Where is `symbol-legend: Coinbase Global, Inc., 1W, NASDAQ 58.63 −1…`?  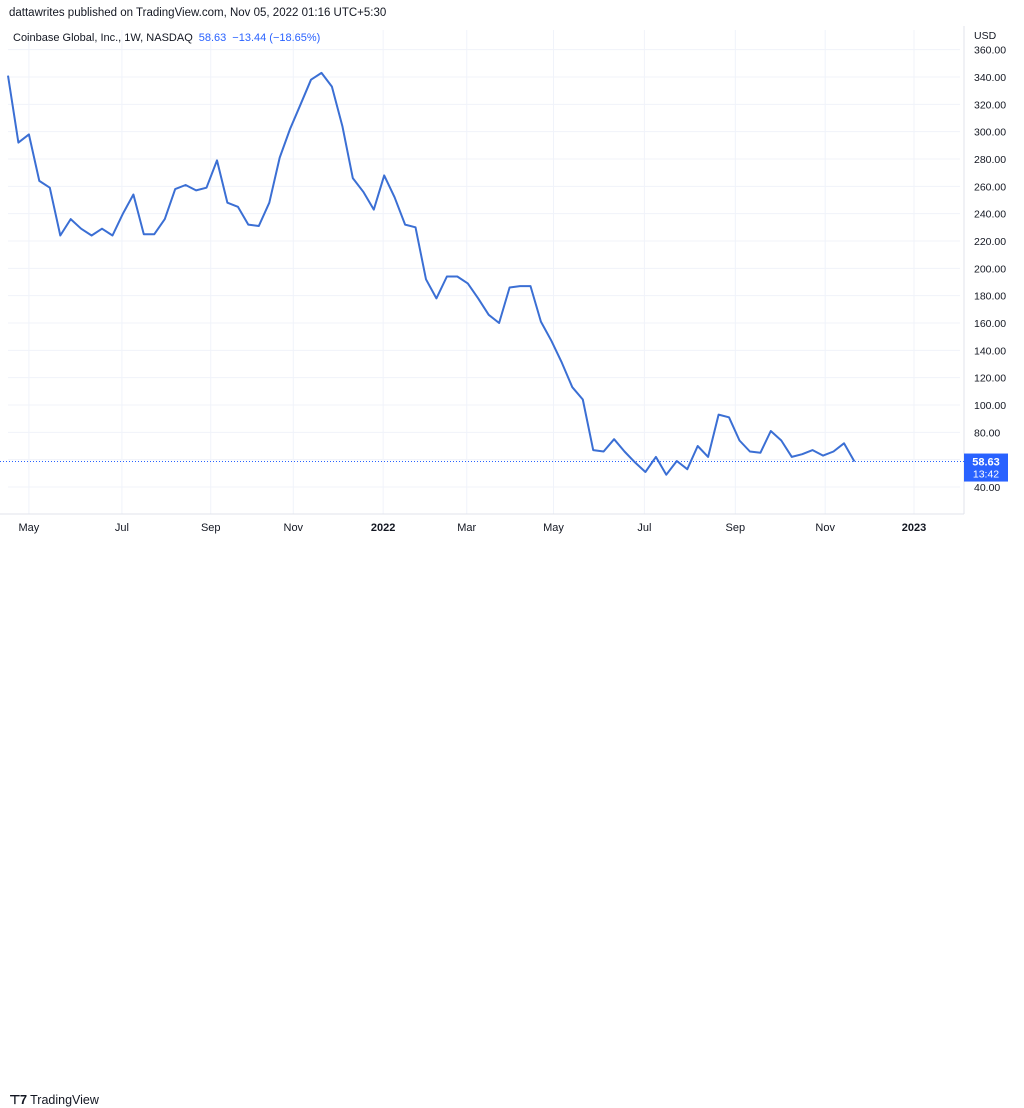
symbol-legend: Coinbase Global, Inc., 1W, NASDAQ 58.63 −1… is located at coordinates (166, 38).